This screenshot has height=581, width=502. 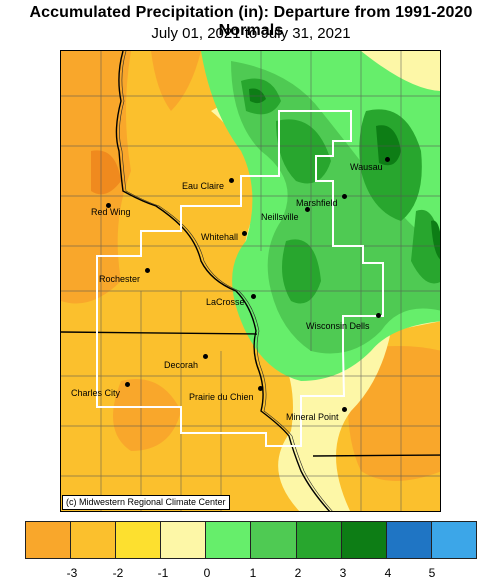 What do you see at coordinates (366, 167) in the screenshot?
I see `city-label-wausau: Wausau` at bounding box center [366, 167].